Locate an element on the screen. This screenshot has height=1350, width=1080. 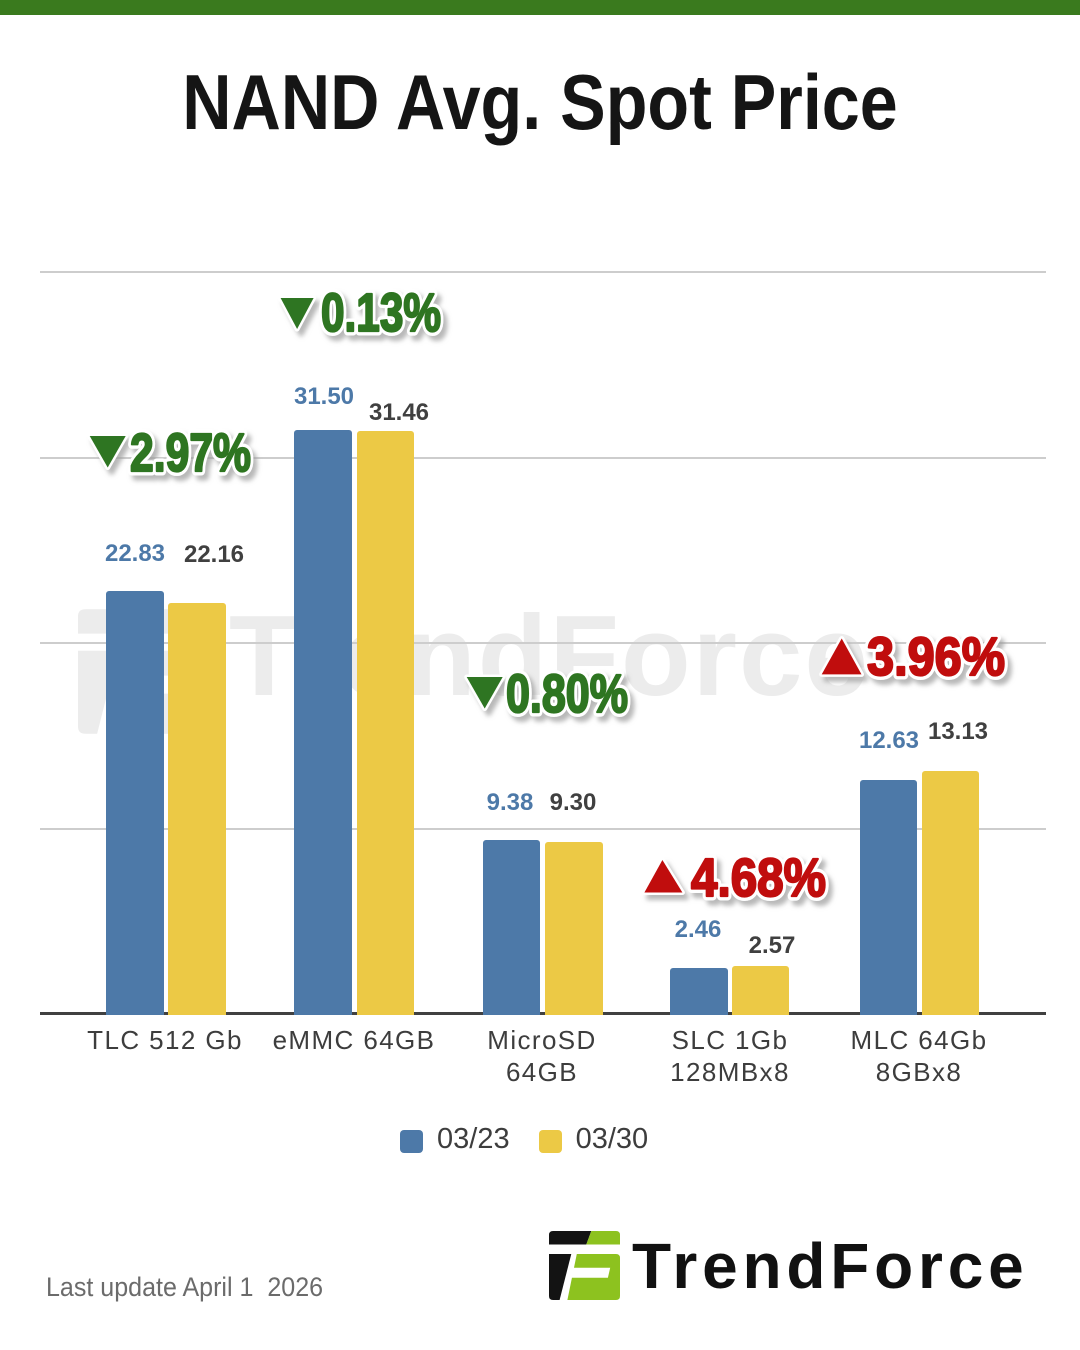
svg-text: 4.68% is located at coordinates (758, 878).